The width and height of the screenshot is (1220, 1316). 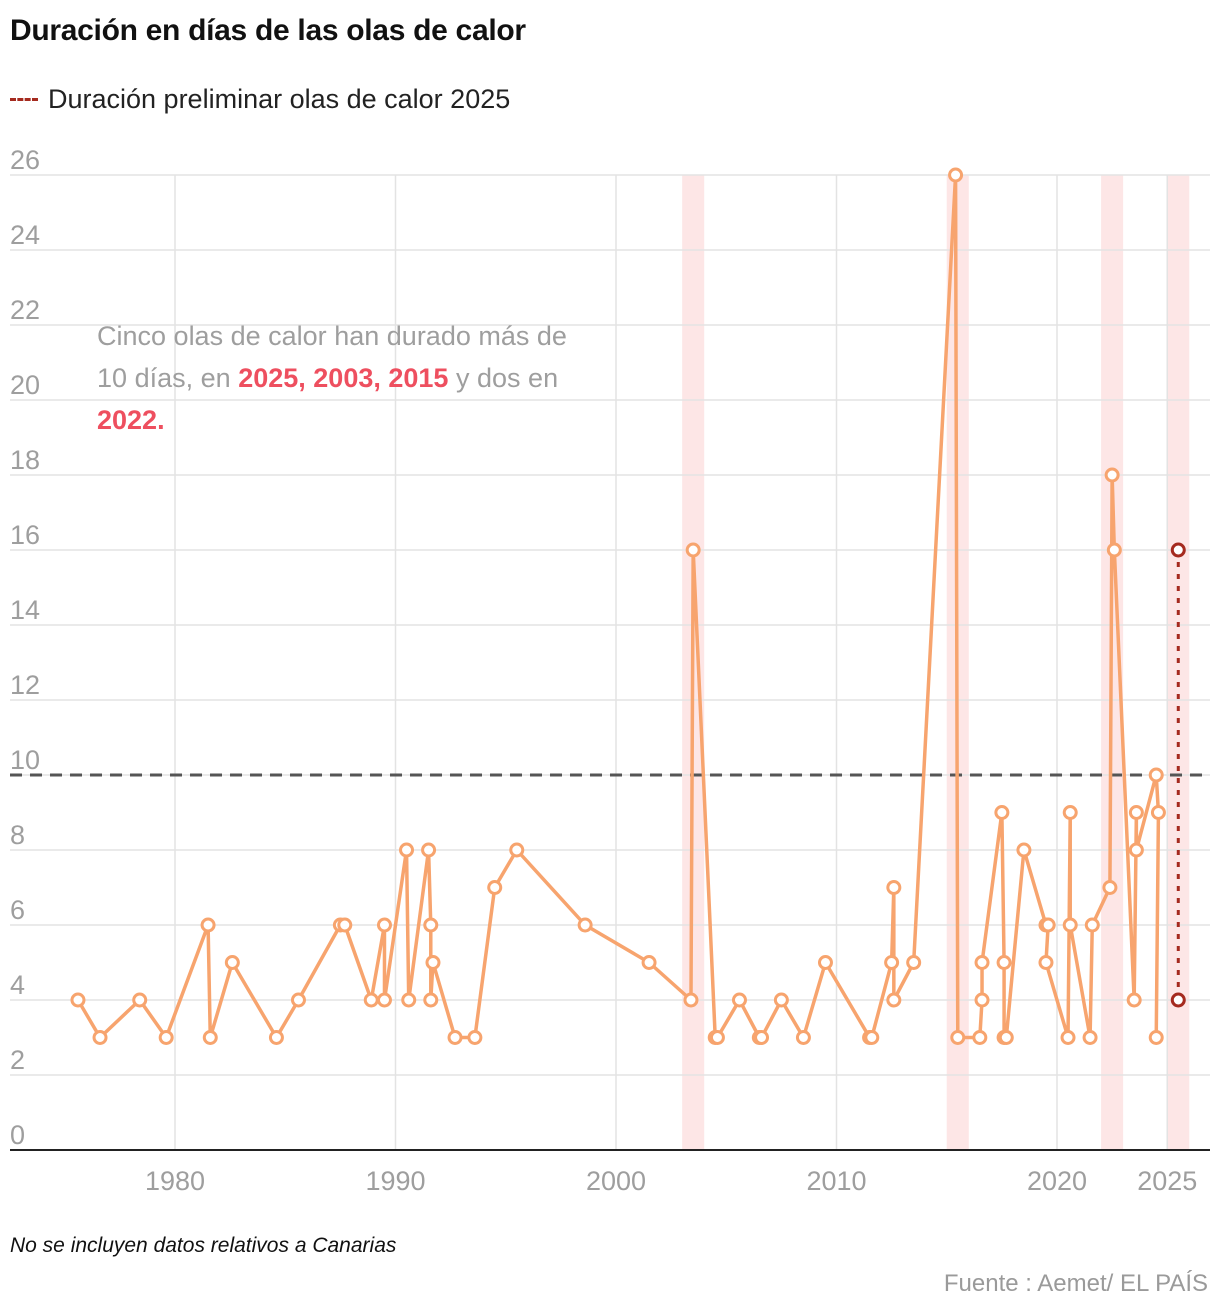 What do you see at coordinates (1167, 1181) in the screenshot?
I see `x-tick-label: 2025` at bounding box center [1167, 1181].